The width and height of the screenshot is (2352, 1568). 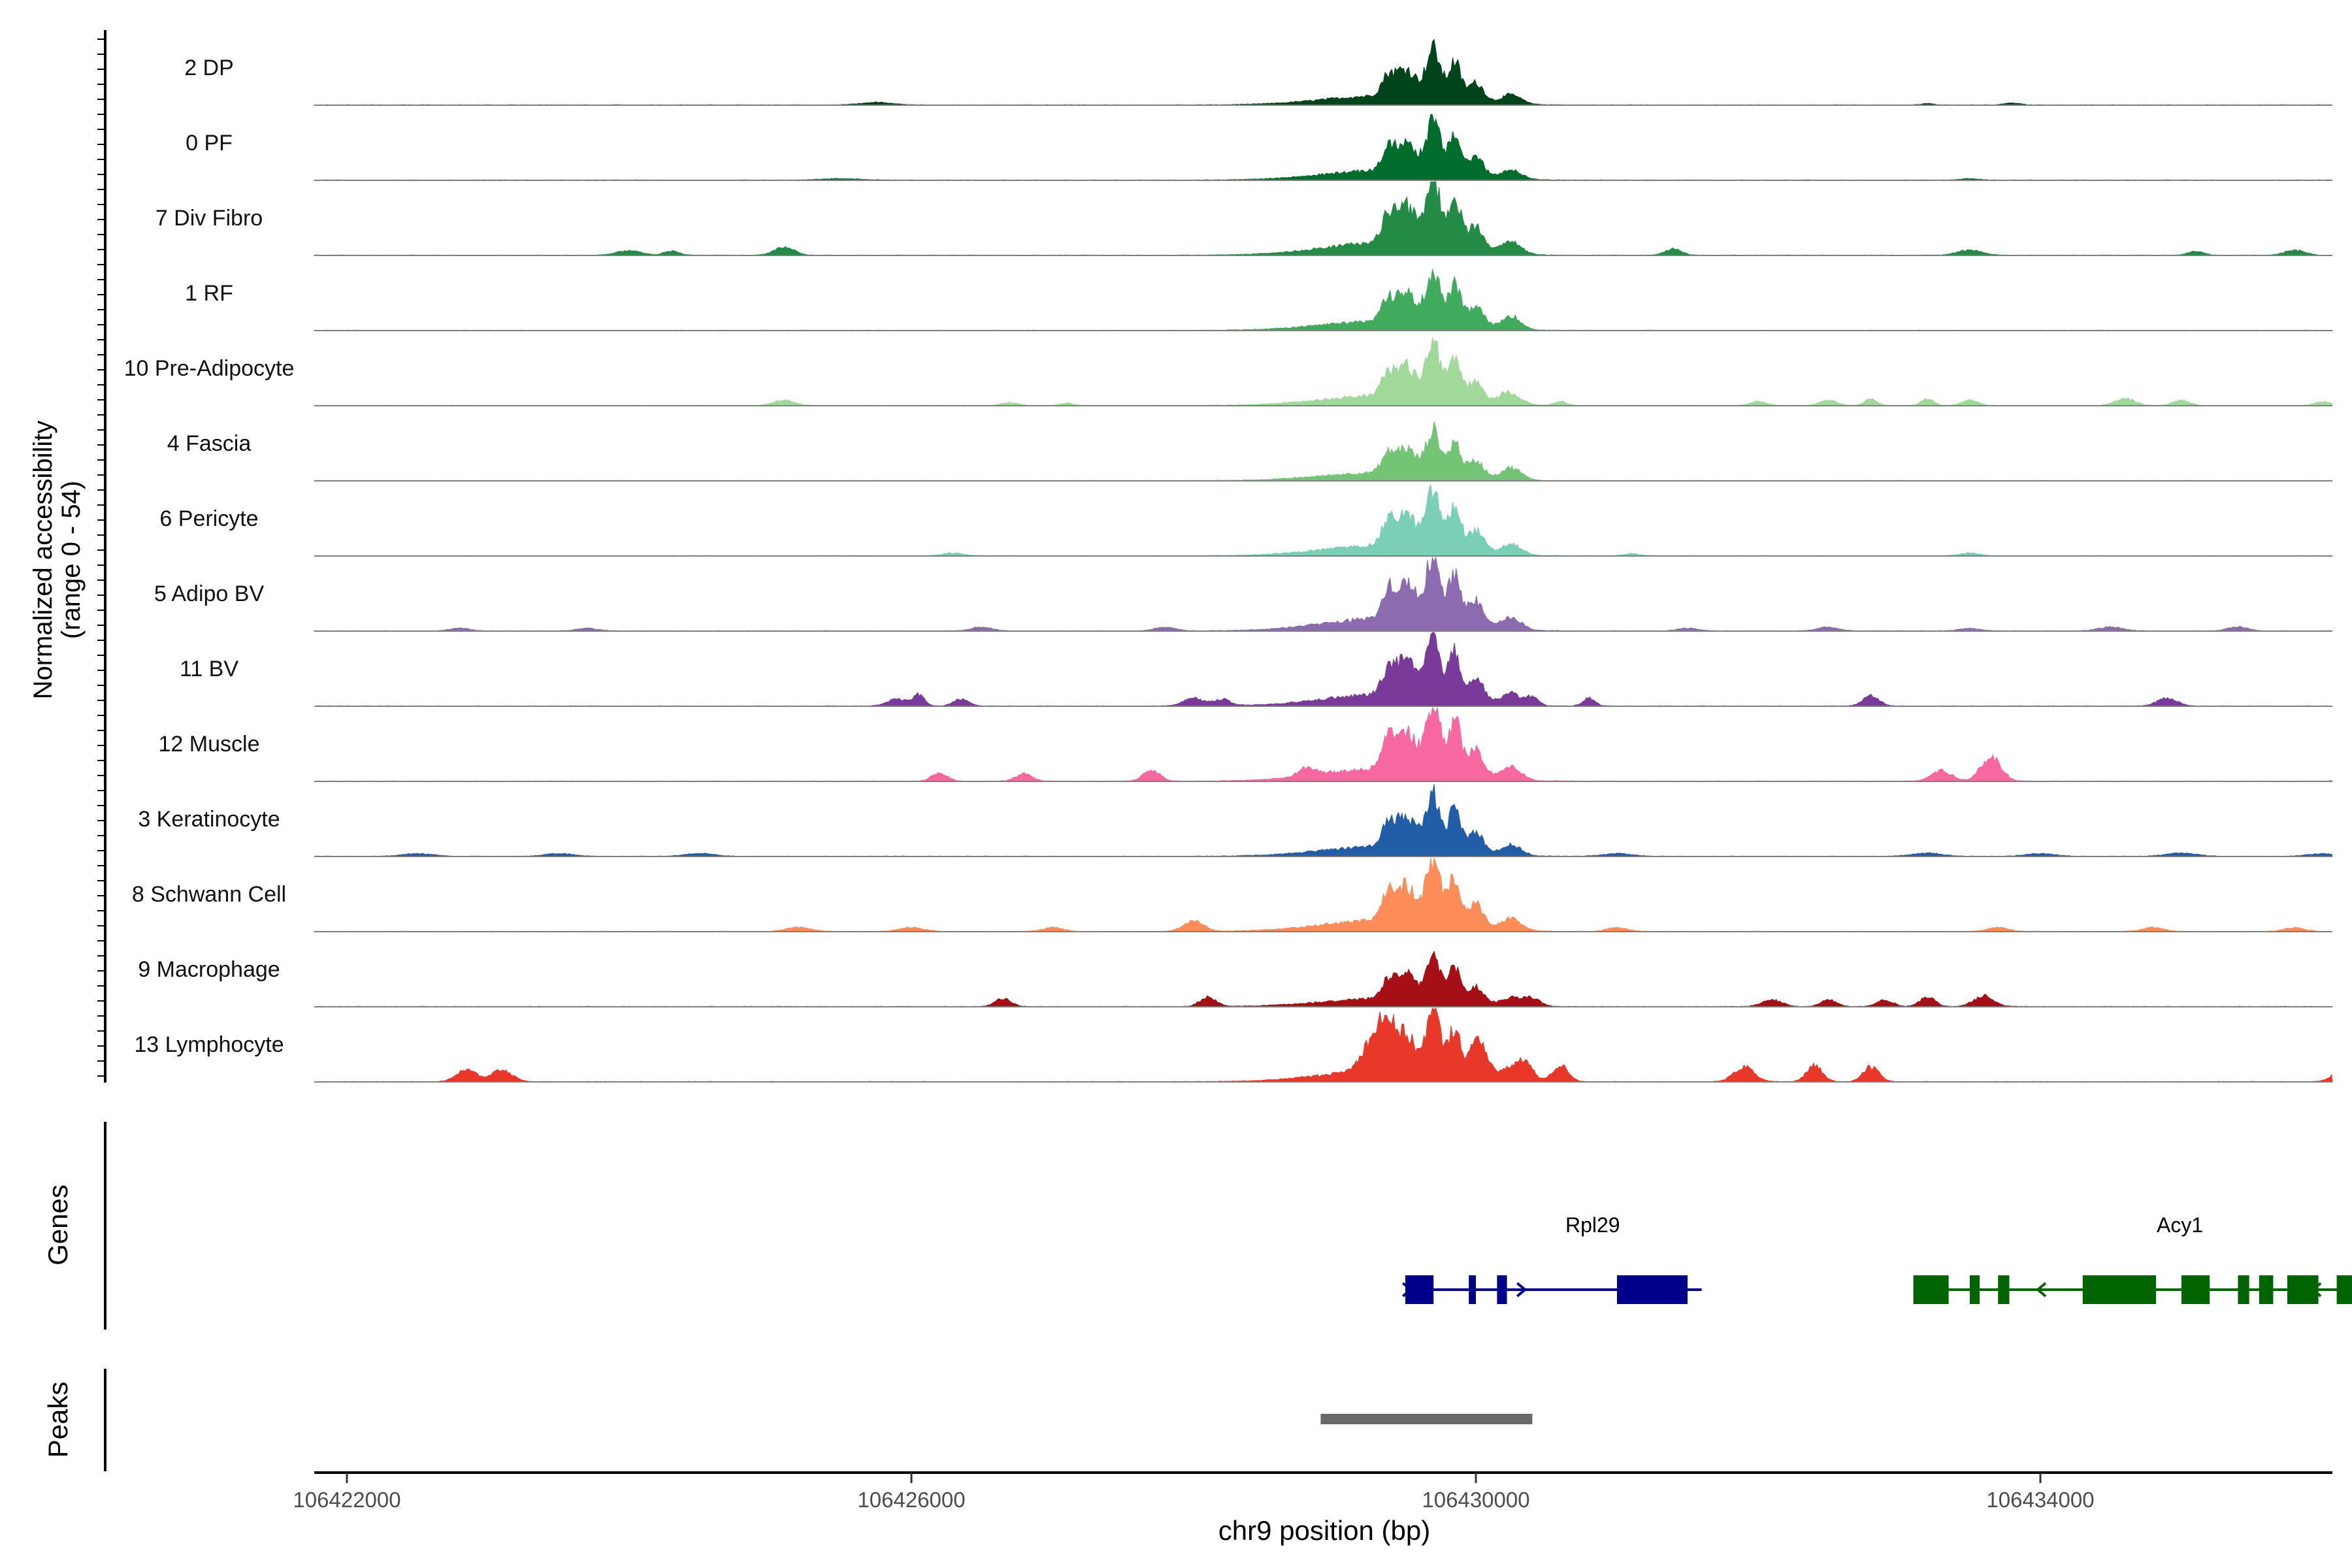 I want to click on track-label: 1 RF, so click(x=209, y=293).